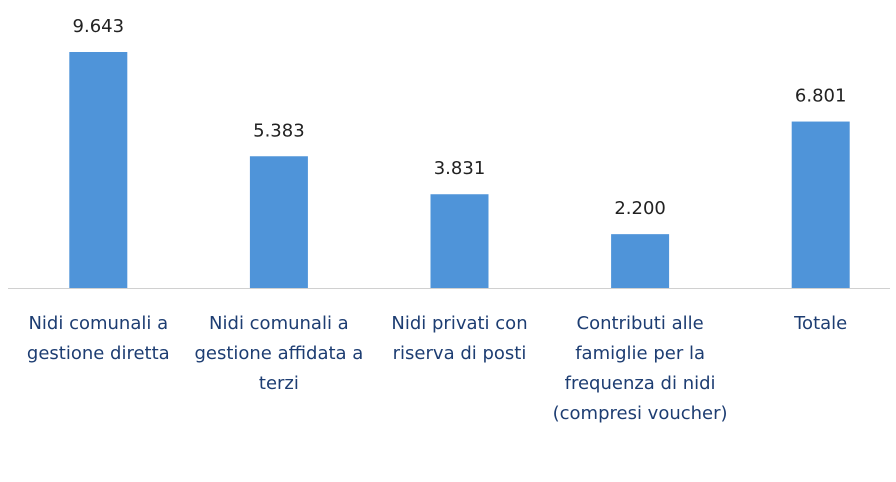  I want to click on value-label: 2.200, so click(640, 208).